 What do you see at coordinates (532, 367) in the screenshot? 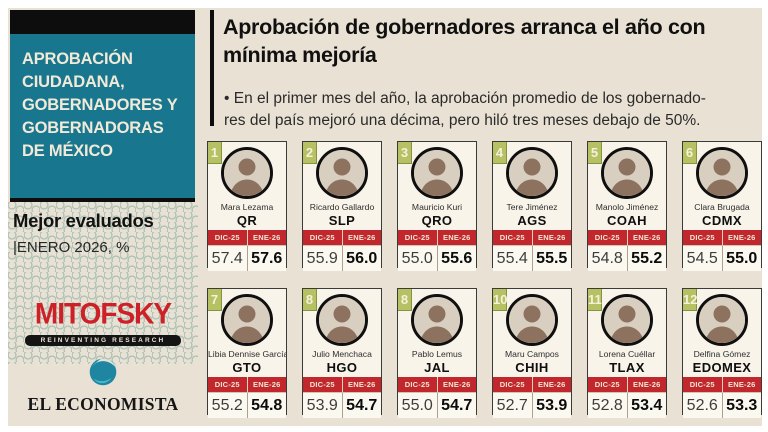
I see `state-abbr: CHIH` at bounding box center [532, 367].